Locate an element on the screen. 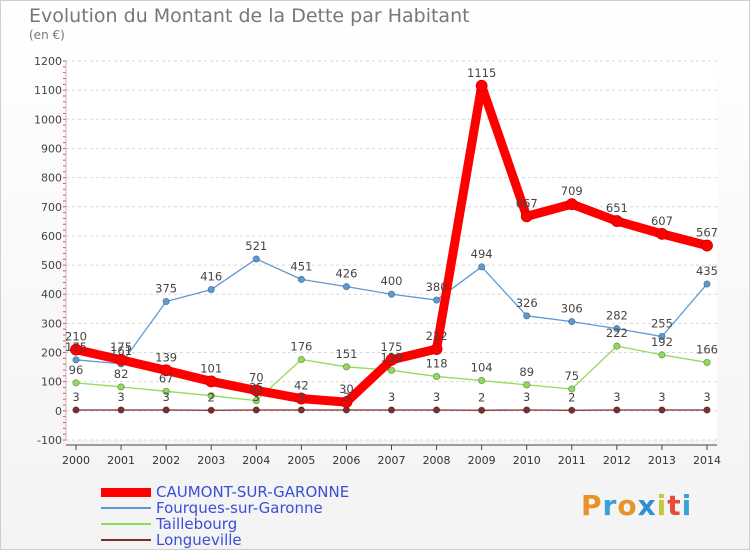  data-label: 375 is located at coordinates (166, 289).